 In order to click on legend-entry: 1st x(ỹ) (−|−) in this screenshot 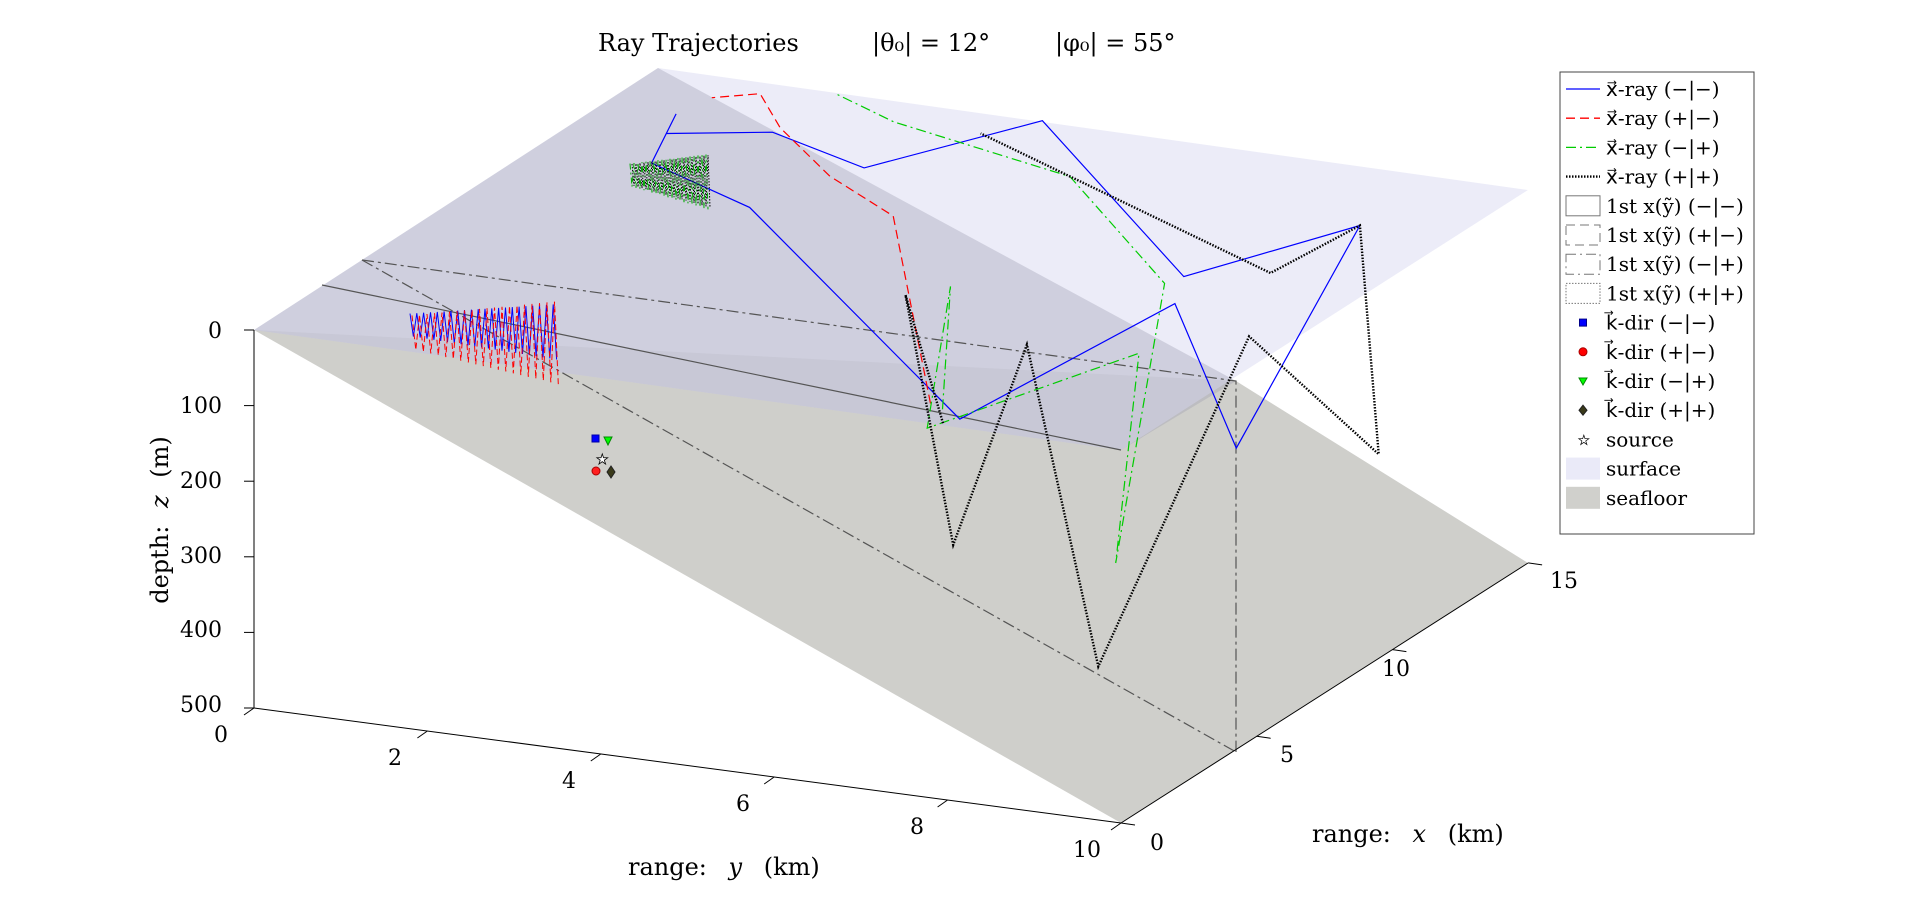, I will do `click(1654, 206)`.